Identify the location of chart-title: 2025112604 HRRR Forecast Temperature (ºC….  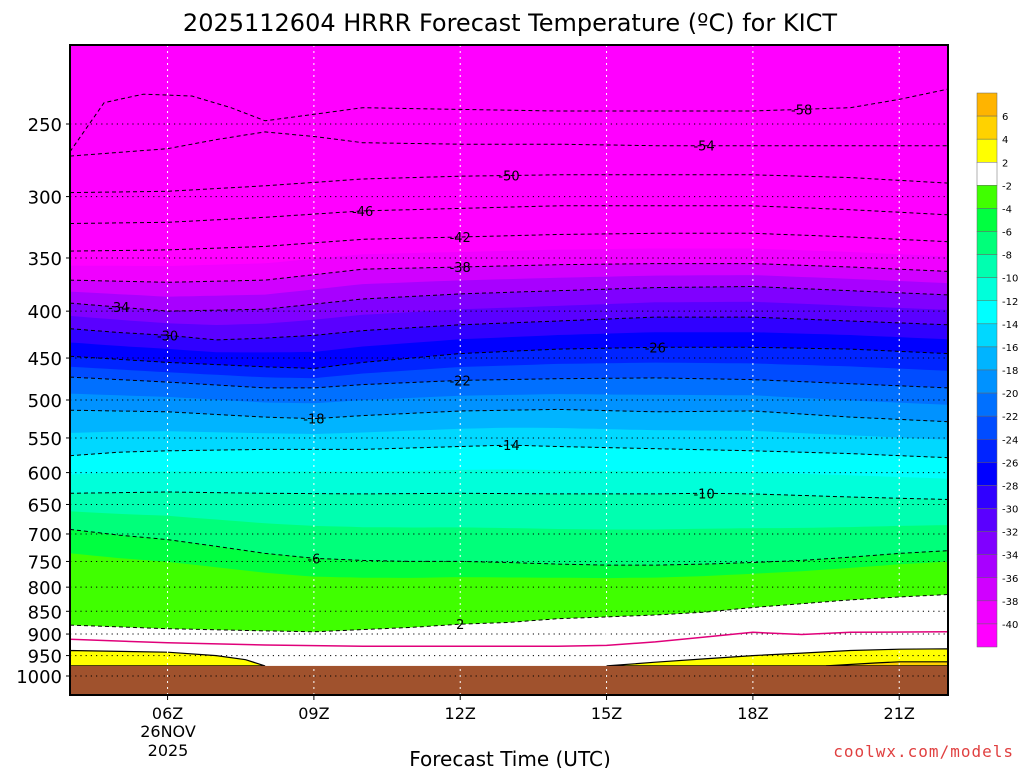
(510, 23).